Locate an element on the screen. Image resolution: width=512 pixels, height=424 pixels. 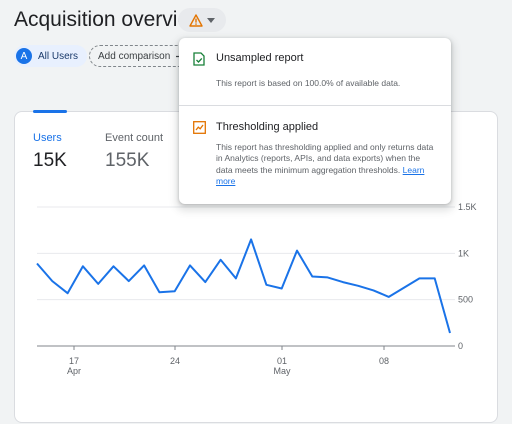
data-quality-button is located at coordinates (202, 20).